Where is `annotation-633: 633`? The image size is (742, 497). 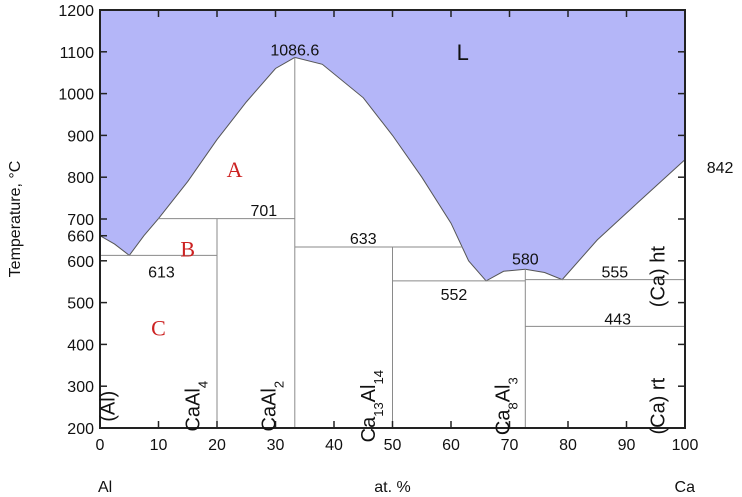
annotation-633: 633 is located at coordinates (363, 239).